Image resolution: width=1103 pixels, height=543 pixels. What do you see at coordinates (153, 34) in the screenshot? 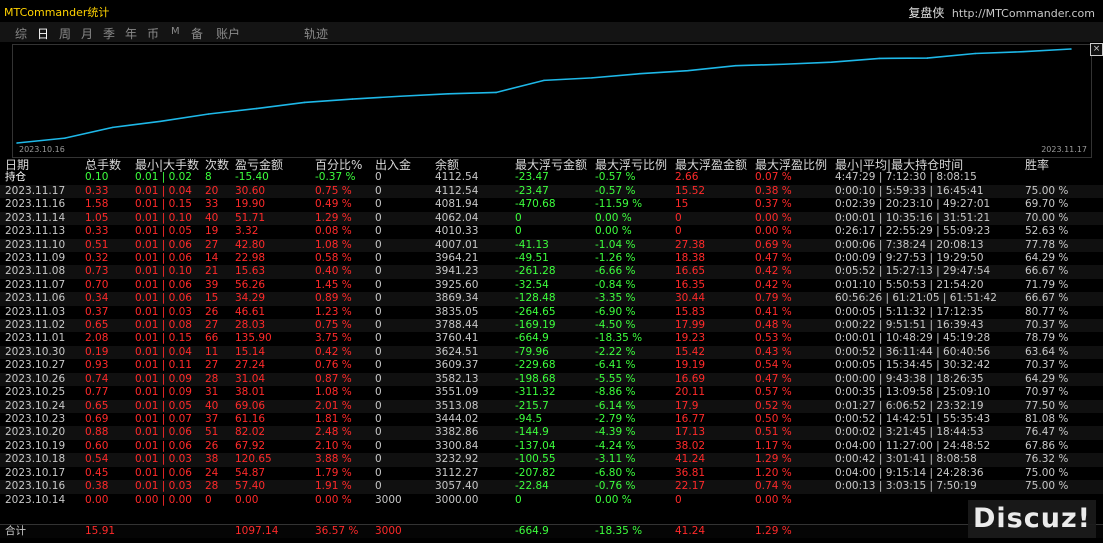
I see `tab-currency: 币` at bounding box center [153, 34].